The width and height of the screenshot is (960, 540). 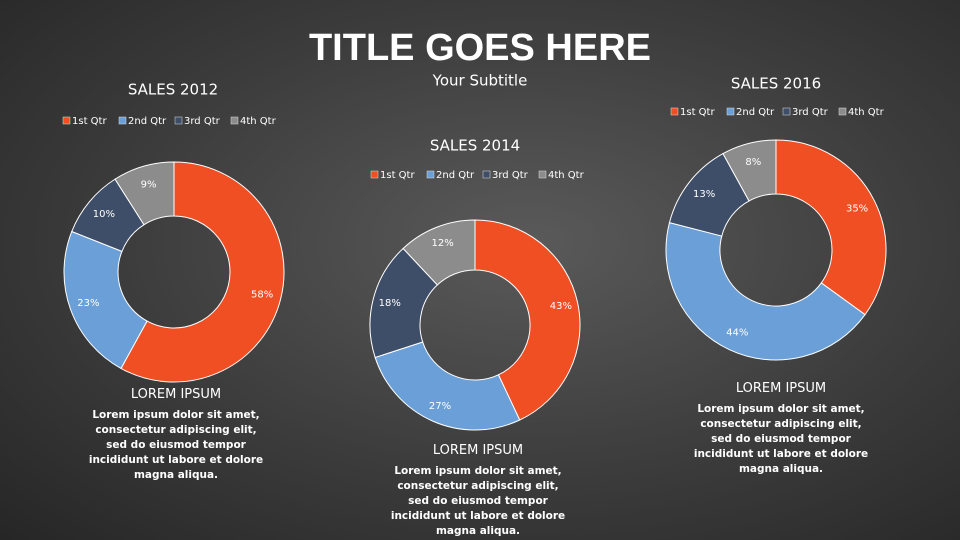 I want to click on data-label: 9%, so click(x=149, y=185).